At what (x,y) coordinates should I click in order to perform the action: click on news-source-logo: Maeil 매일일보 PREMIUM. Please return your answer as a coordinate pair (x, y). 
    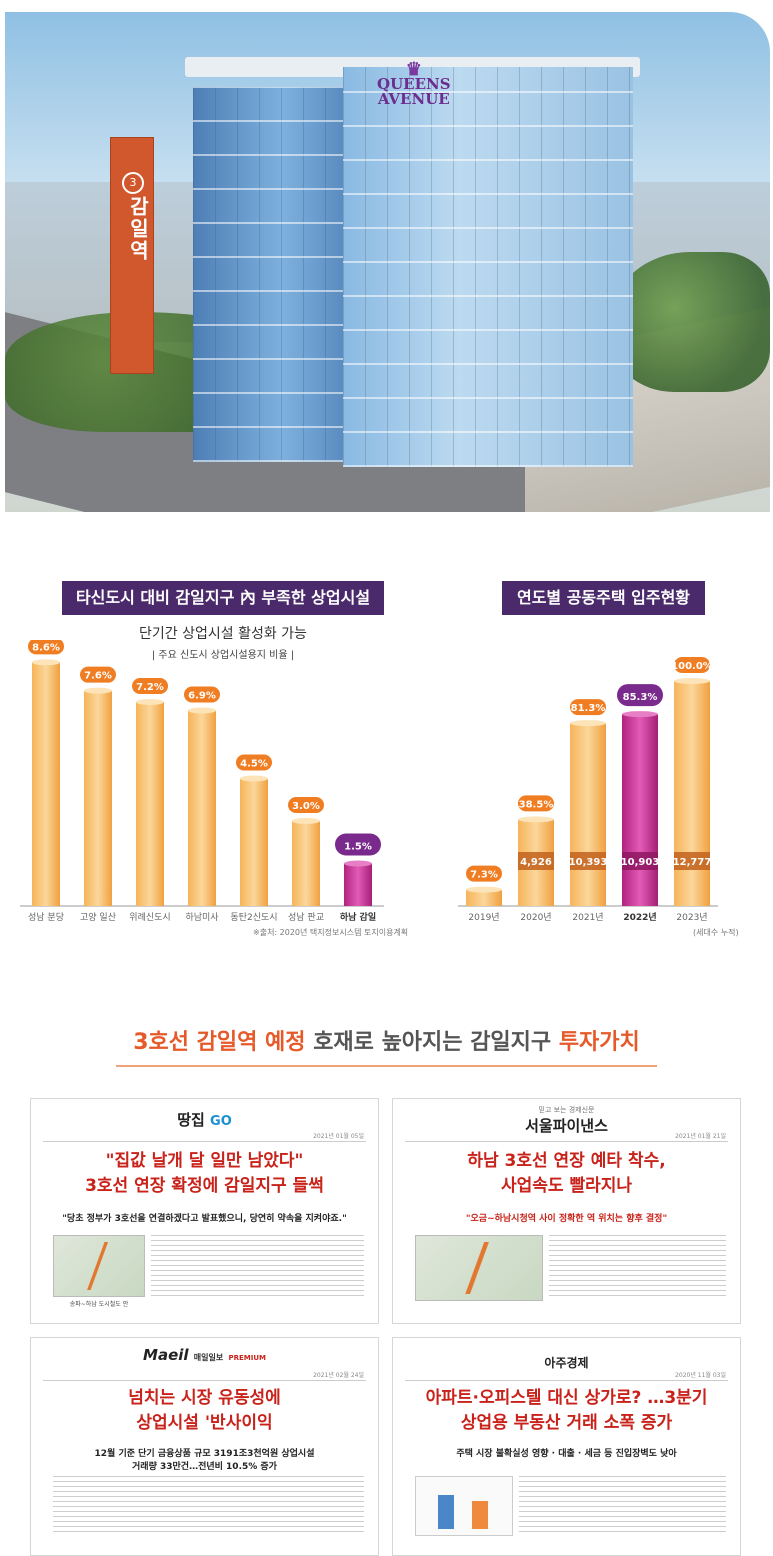
    Looking at the image, I should click on (204, 1355).